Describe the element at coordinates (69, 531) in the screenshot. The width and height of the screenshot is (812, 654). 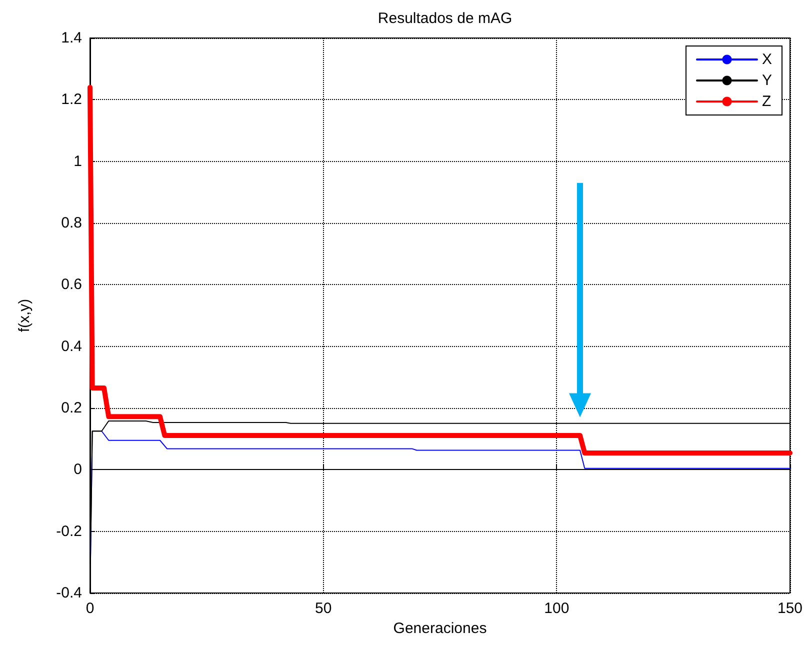
I see `y-tick-label: -0.2` at that location.